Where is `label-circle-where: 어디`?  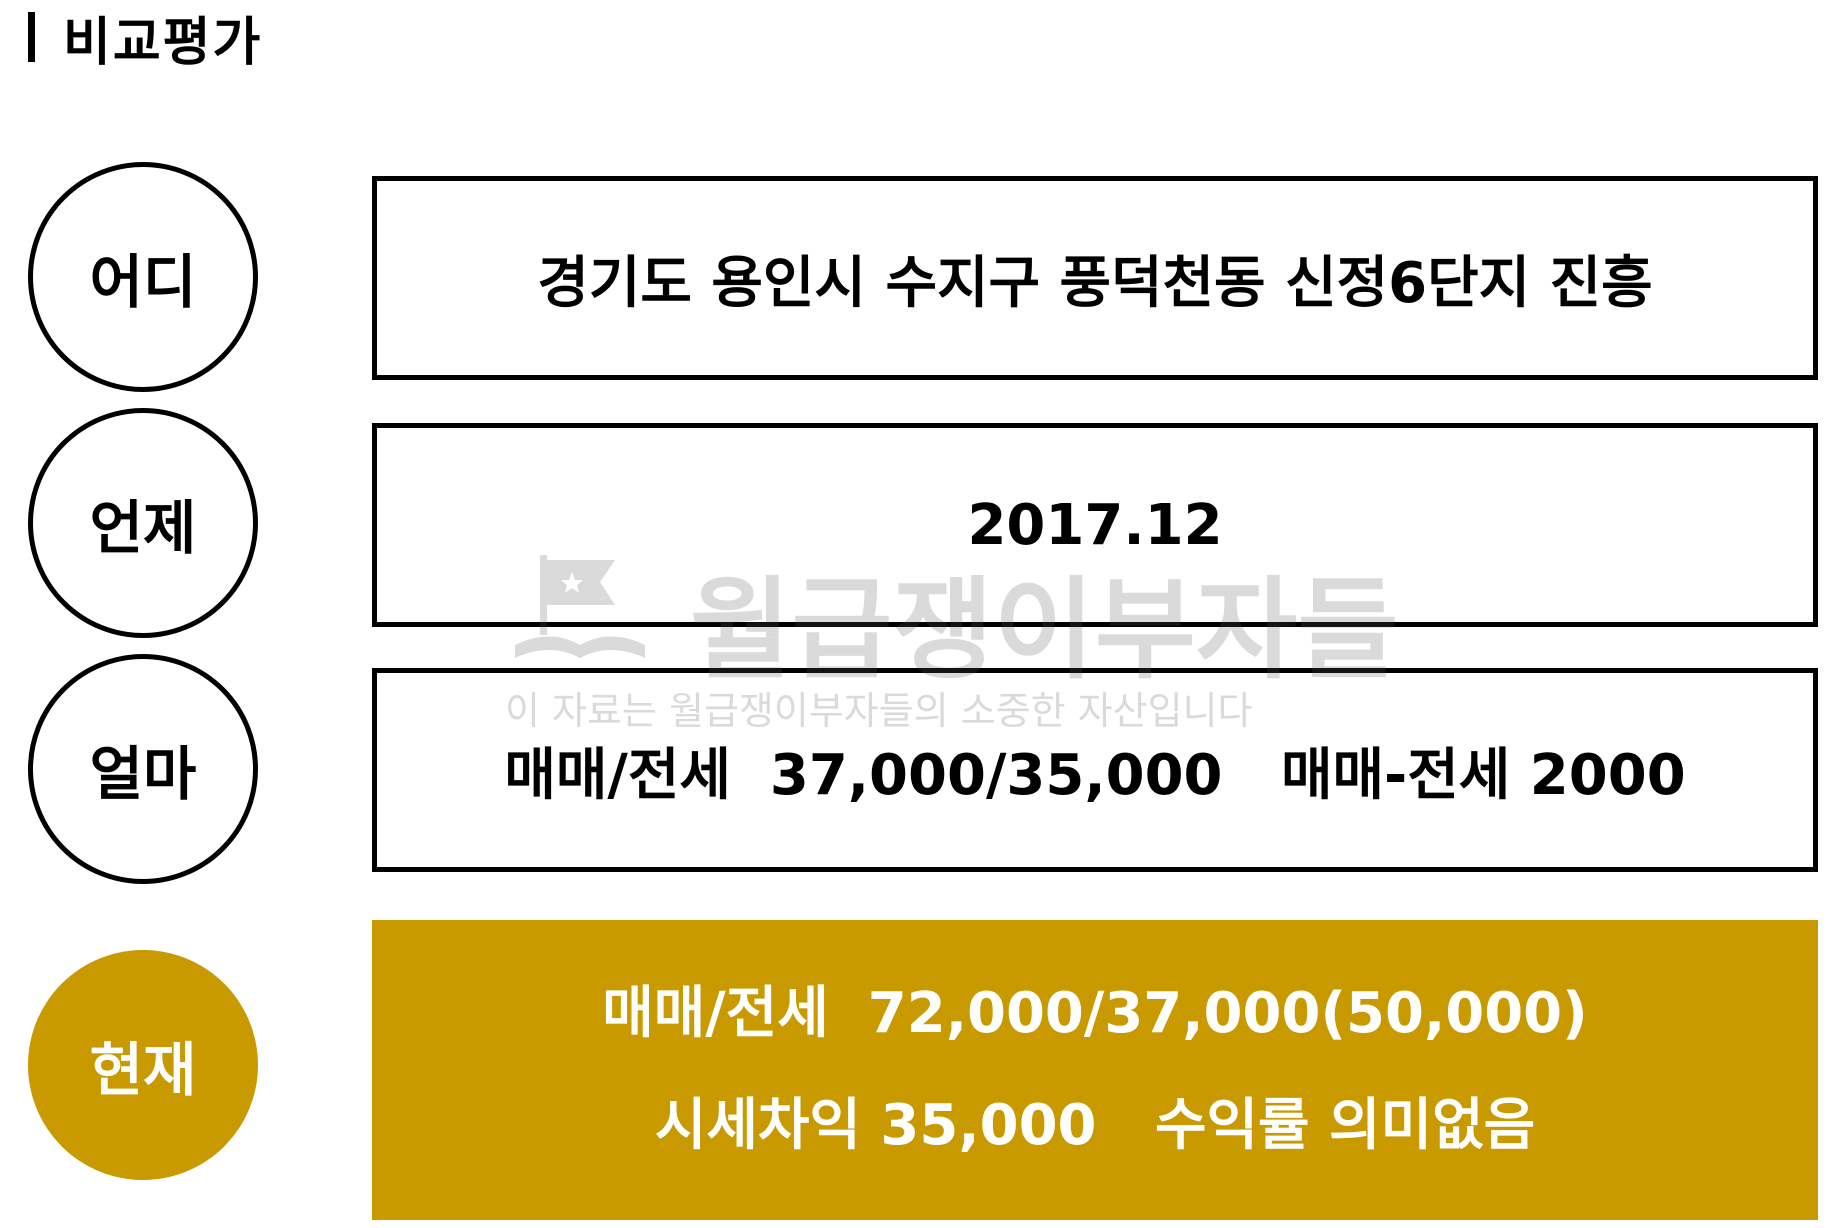
label-circle-where: 어디 is located at coordinates (143, 277).